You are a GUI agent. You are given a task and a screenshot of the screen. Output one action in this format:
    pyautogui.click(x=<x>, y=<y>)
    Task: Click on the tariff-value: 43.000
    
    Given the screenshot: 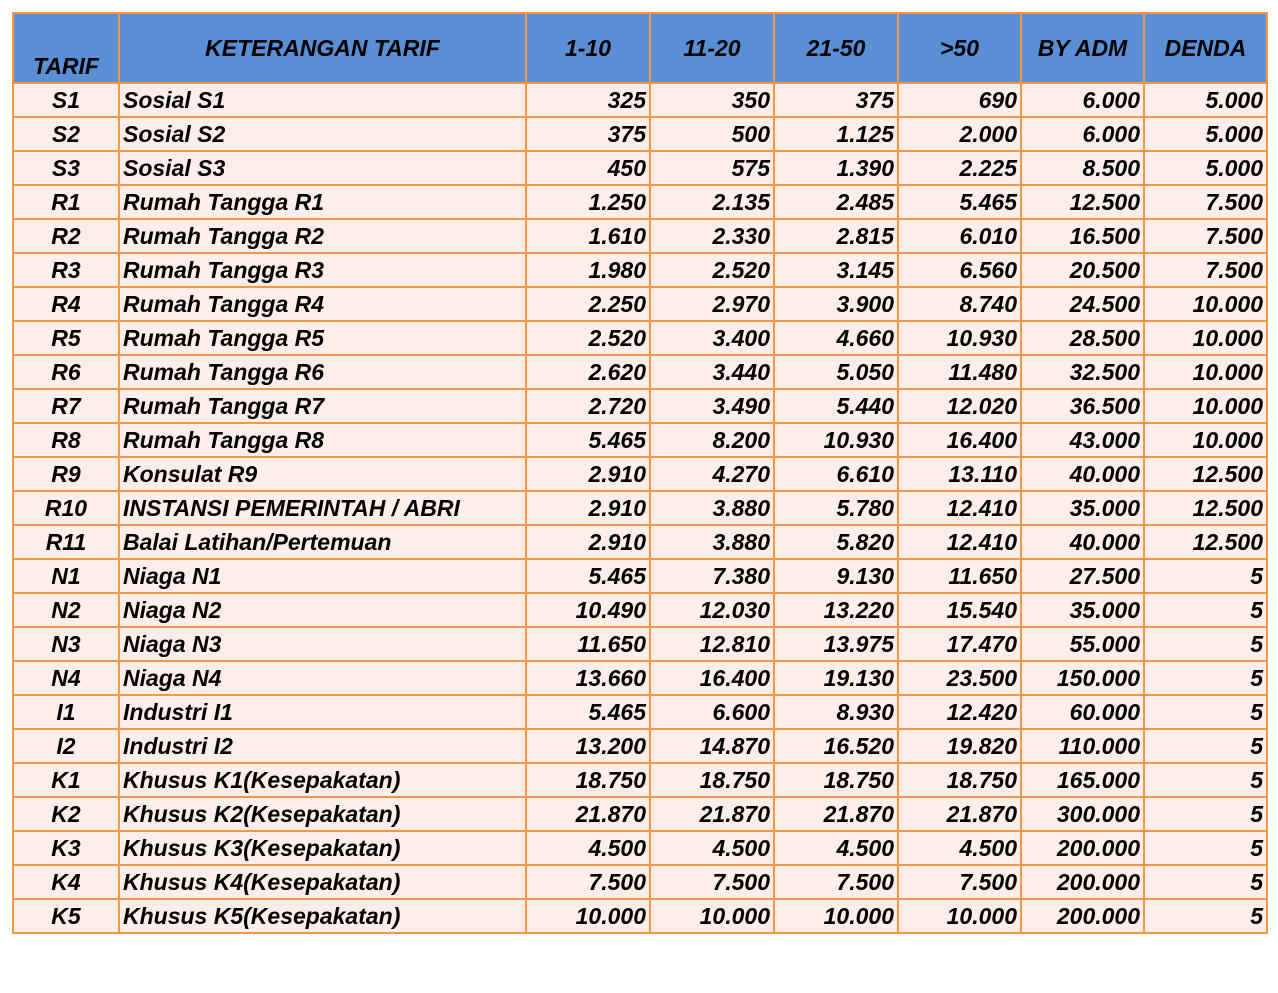 What is the action you would take?
    pyautogui.click(x=1082, y=440)
    